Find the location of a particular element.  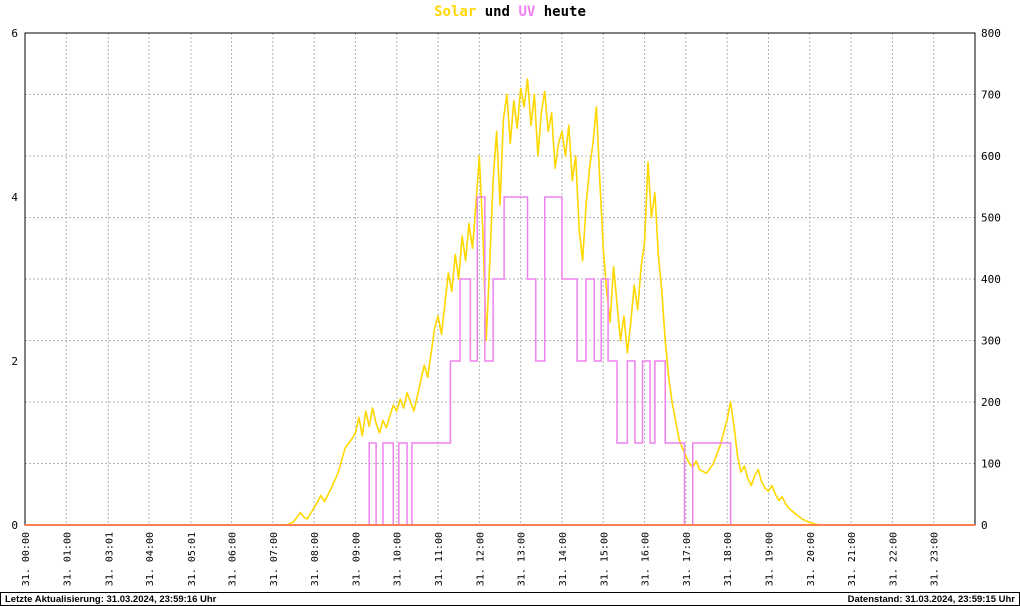

solar-axis-tick-label: 400 is located at coordinates (991, 279).